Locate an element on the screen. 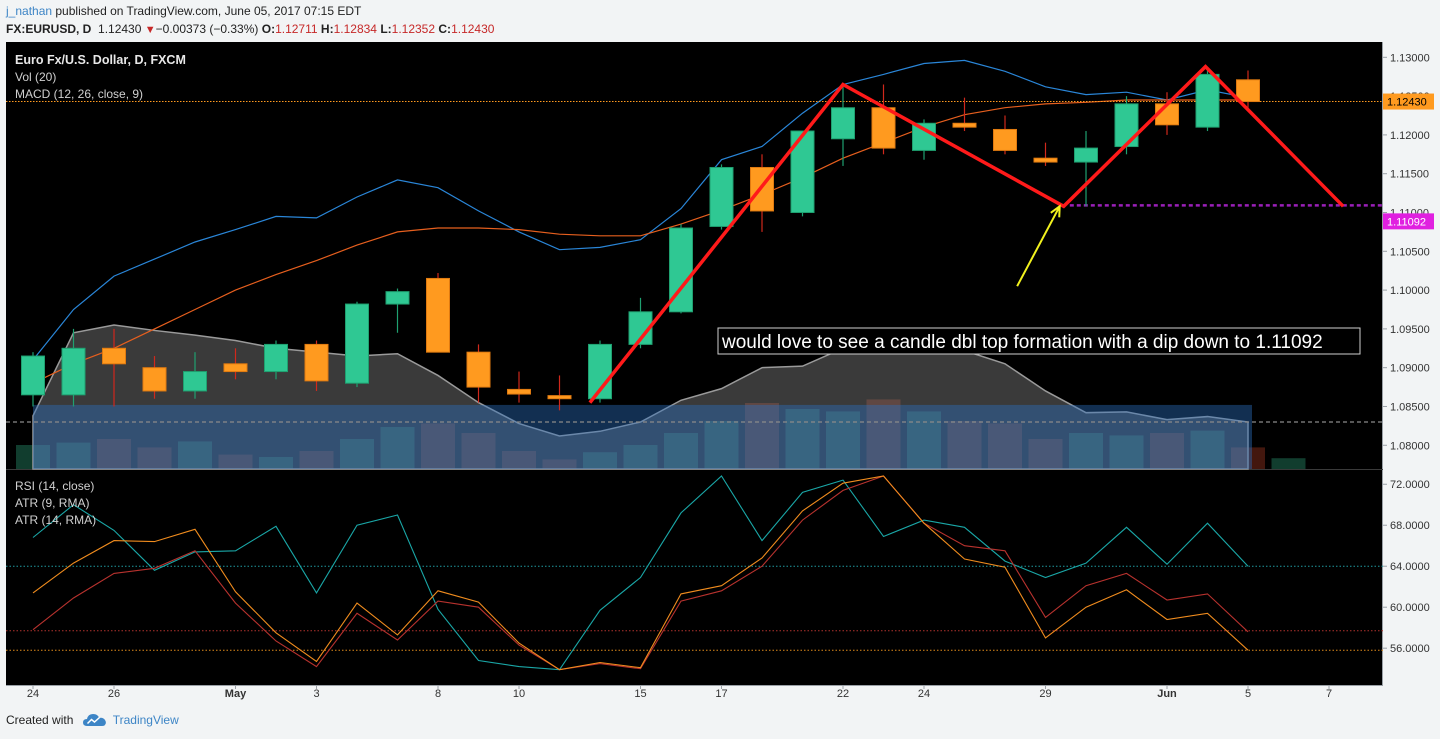 This screenshot has width=1440, height=739. last-price-tag-label: 1.12430 is located at coordinates (1407, 103).